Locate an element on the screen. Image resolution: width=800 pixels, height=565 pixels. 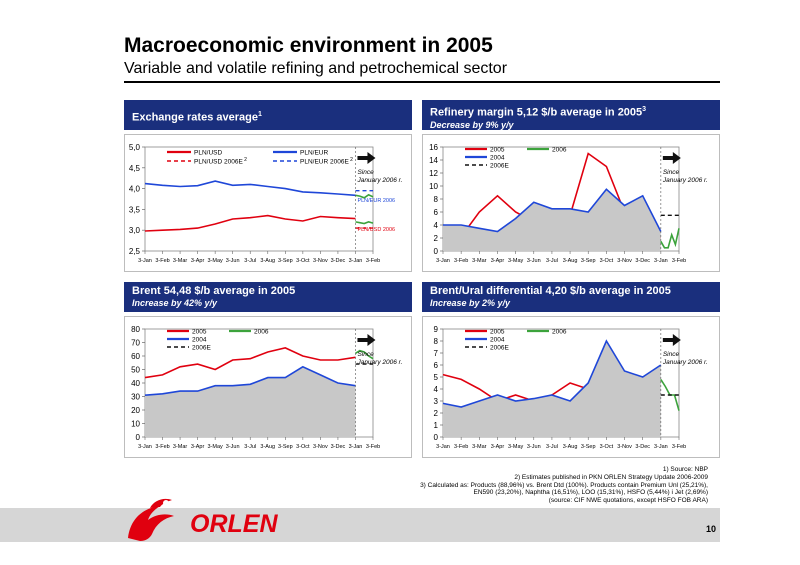
footnote-1: 1) Source: NBP is located at coordinates (685, 469).